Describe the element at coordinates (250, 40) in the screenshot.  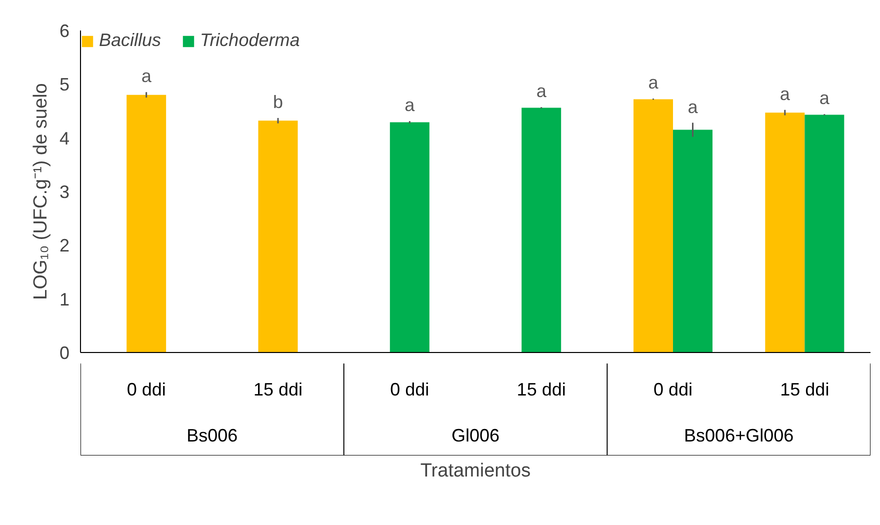
I see `legend-label: Trichoderma` at that location.